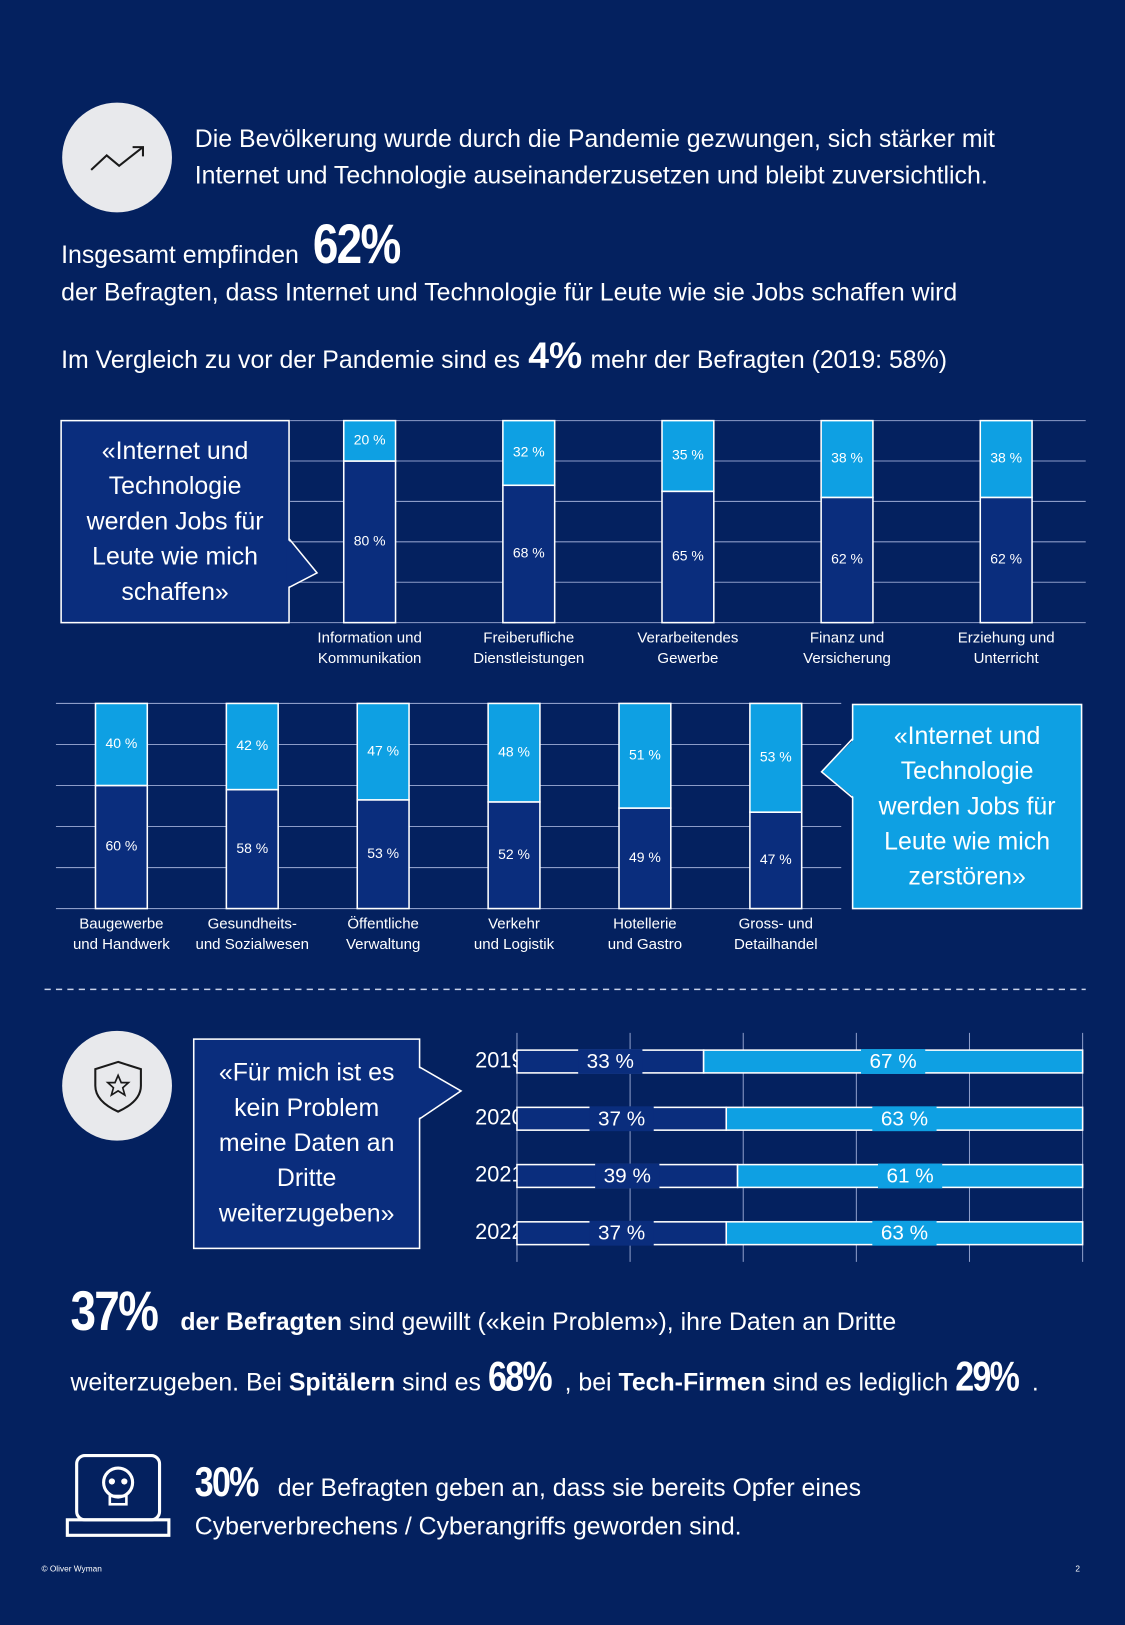 This screenshot has height=1625, width=1125. What do you see at coordinates (1006, 648) in the screenshot?
I see `x-tick-label: Erziehung und Unterricht` at bounding box center [1006, 648].